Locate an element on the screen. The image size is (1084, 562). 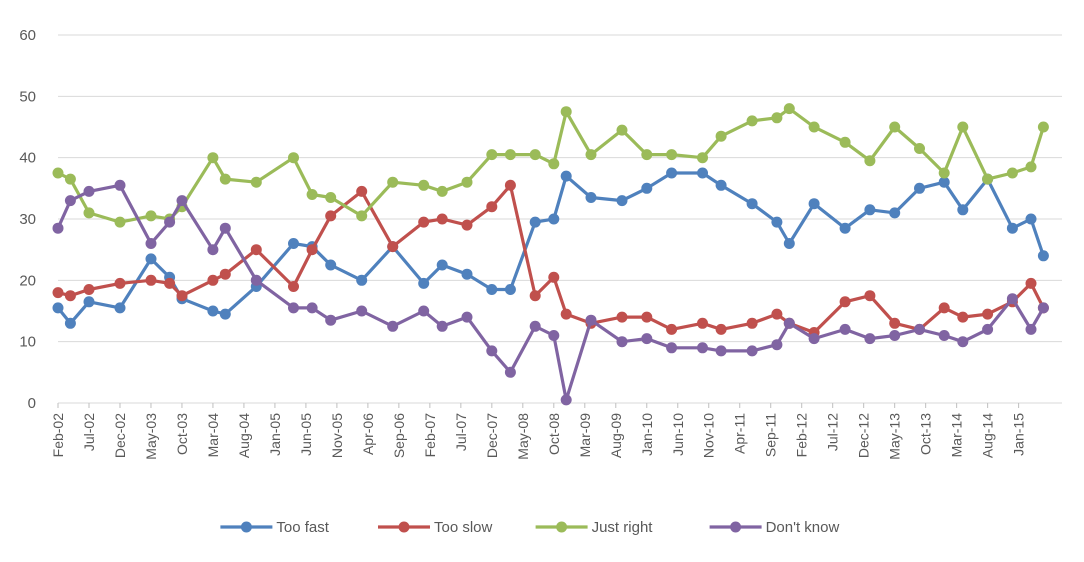
y-tick-label: 40 is located at coordinates (27, 158).